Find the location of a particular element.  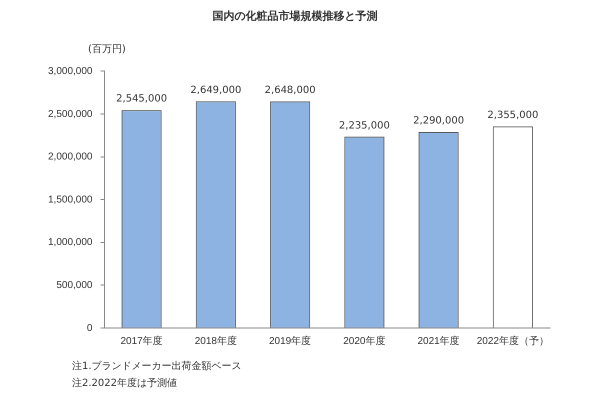

text: 注2.2022年度は予測値 is located at coordinates (125, 383).